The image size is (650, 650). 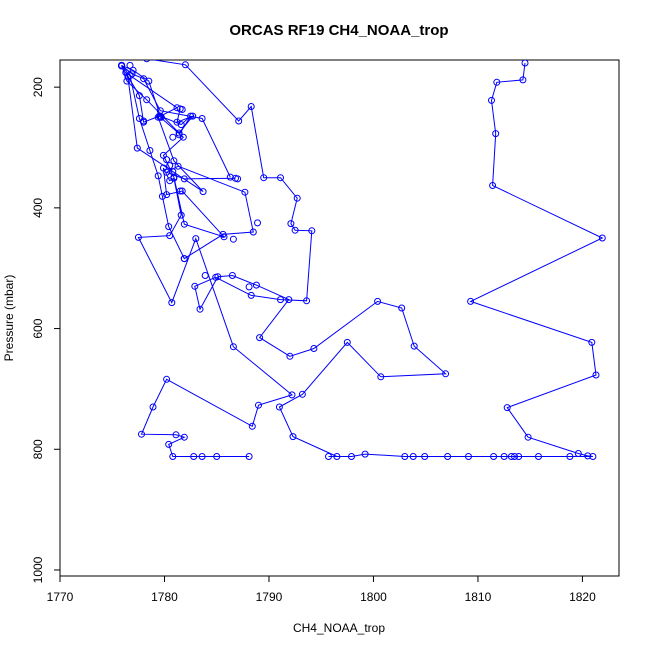 I want to click on y-axis-label: Pressure (mbar), so click(x=9, y=318).